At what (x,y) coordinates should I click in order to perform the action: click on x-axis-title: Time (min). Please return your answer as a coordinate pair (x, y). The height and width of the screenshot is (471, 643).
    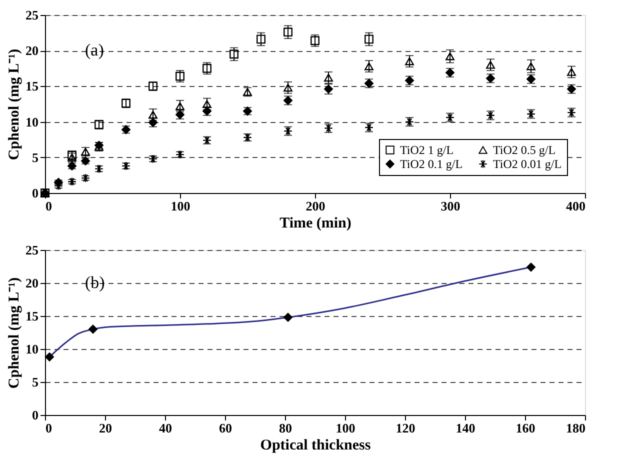
    Looking at the image, I should click on (316, 224).